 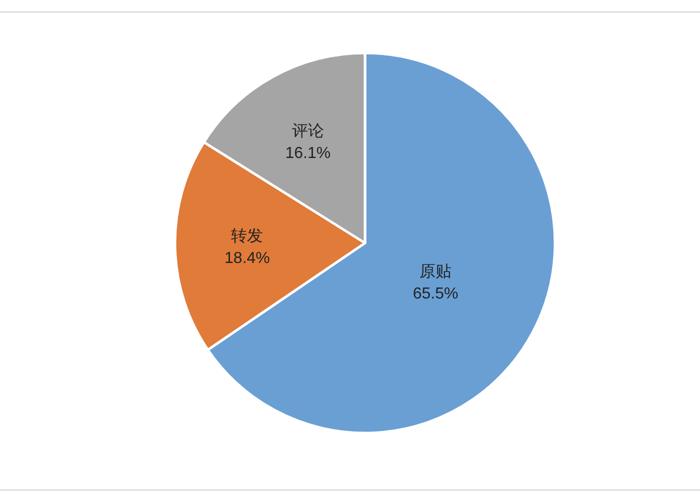 I want to click on slice-label: 评论, so click(x=308, y=131).